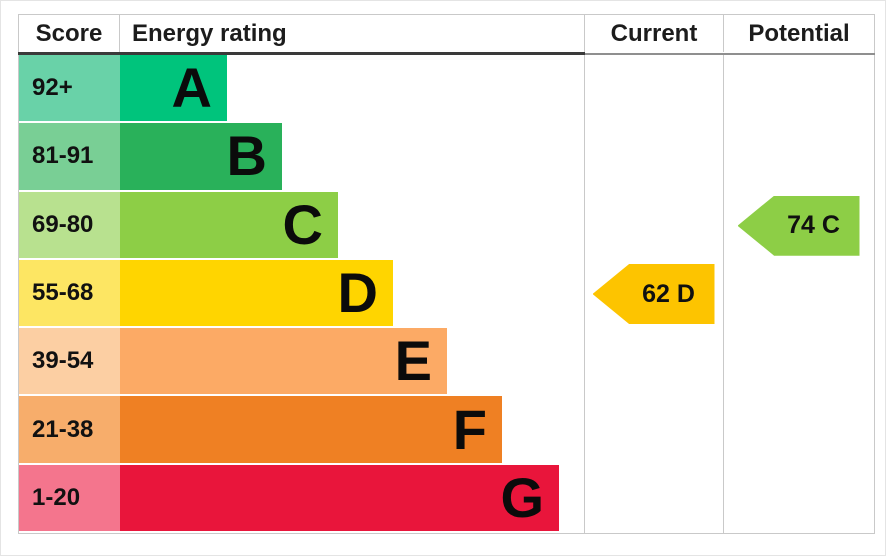 Image resolution: width=886 pixels, height=556 pixels. I want to click on table-header: Score Energy rating Current Potential, so click(446, 33).